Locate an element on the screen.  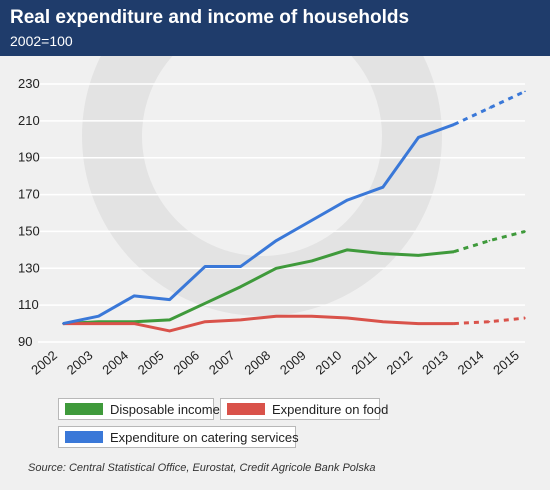
x-tick-label: 2007 is located at coordinates (222, 363).